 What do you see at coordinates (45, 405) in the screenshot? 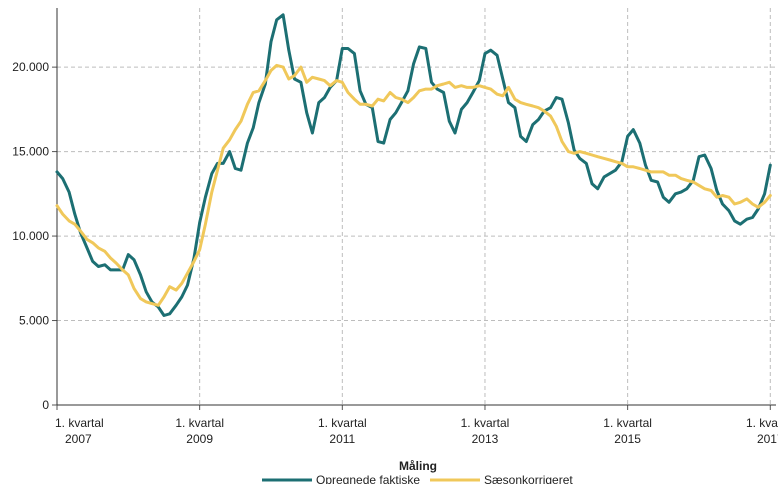
I see `y-tick-label: 0` at bounding box center [45, 405].